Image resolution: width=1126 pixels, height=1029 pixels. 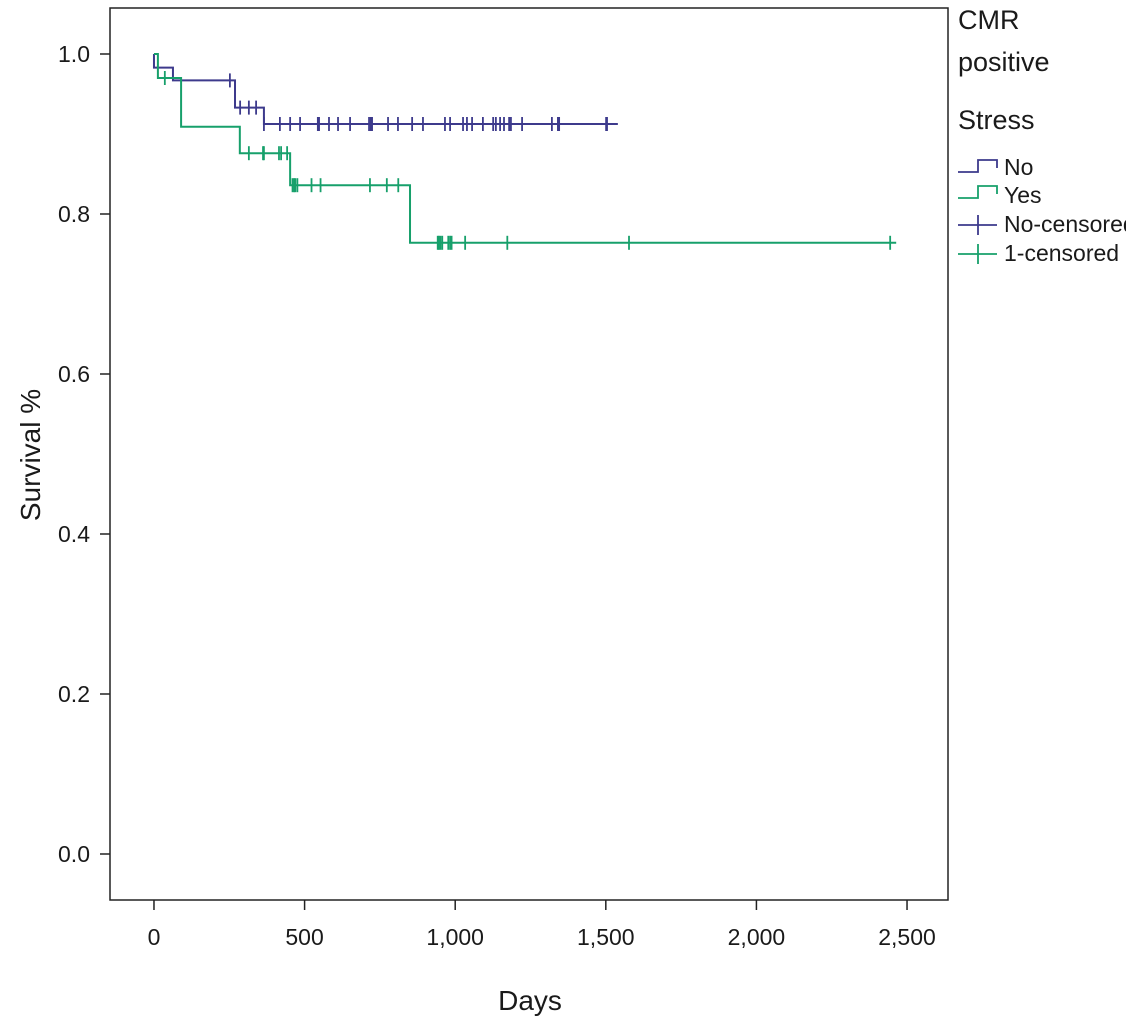 I want to click on x-tick-label: 1,000, so click(x=455, y=937).